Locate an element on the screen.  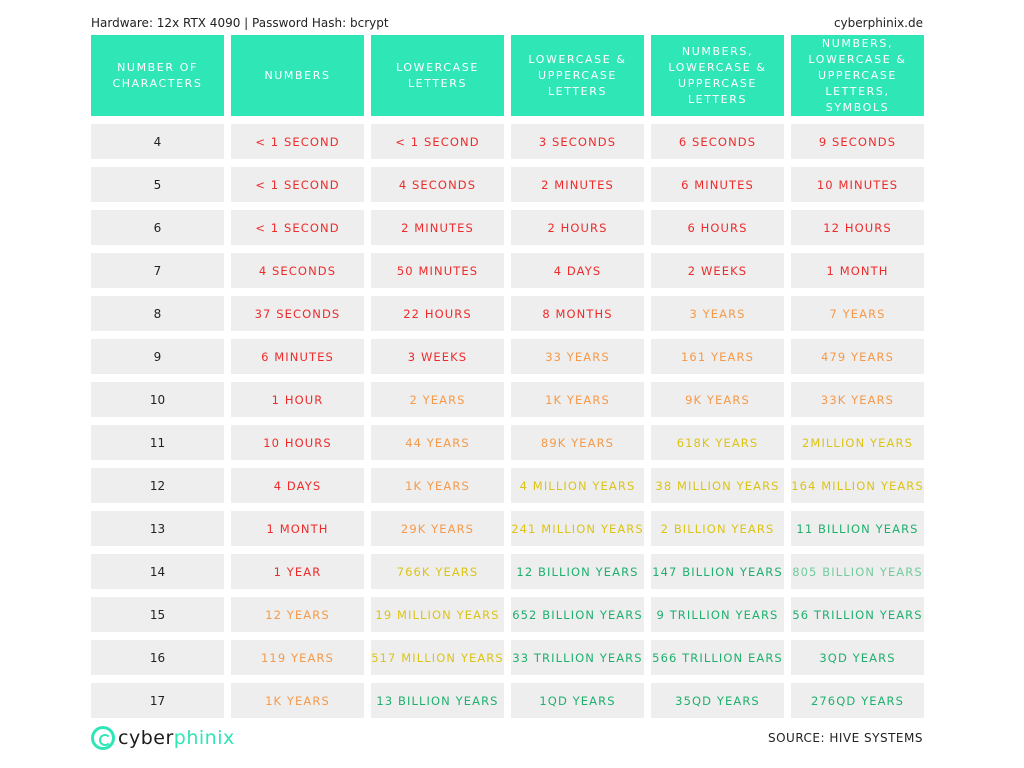
crack-time-cell: 37 Seconds is located at coordinates (297, 313).